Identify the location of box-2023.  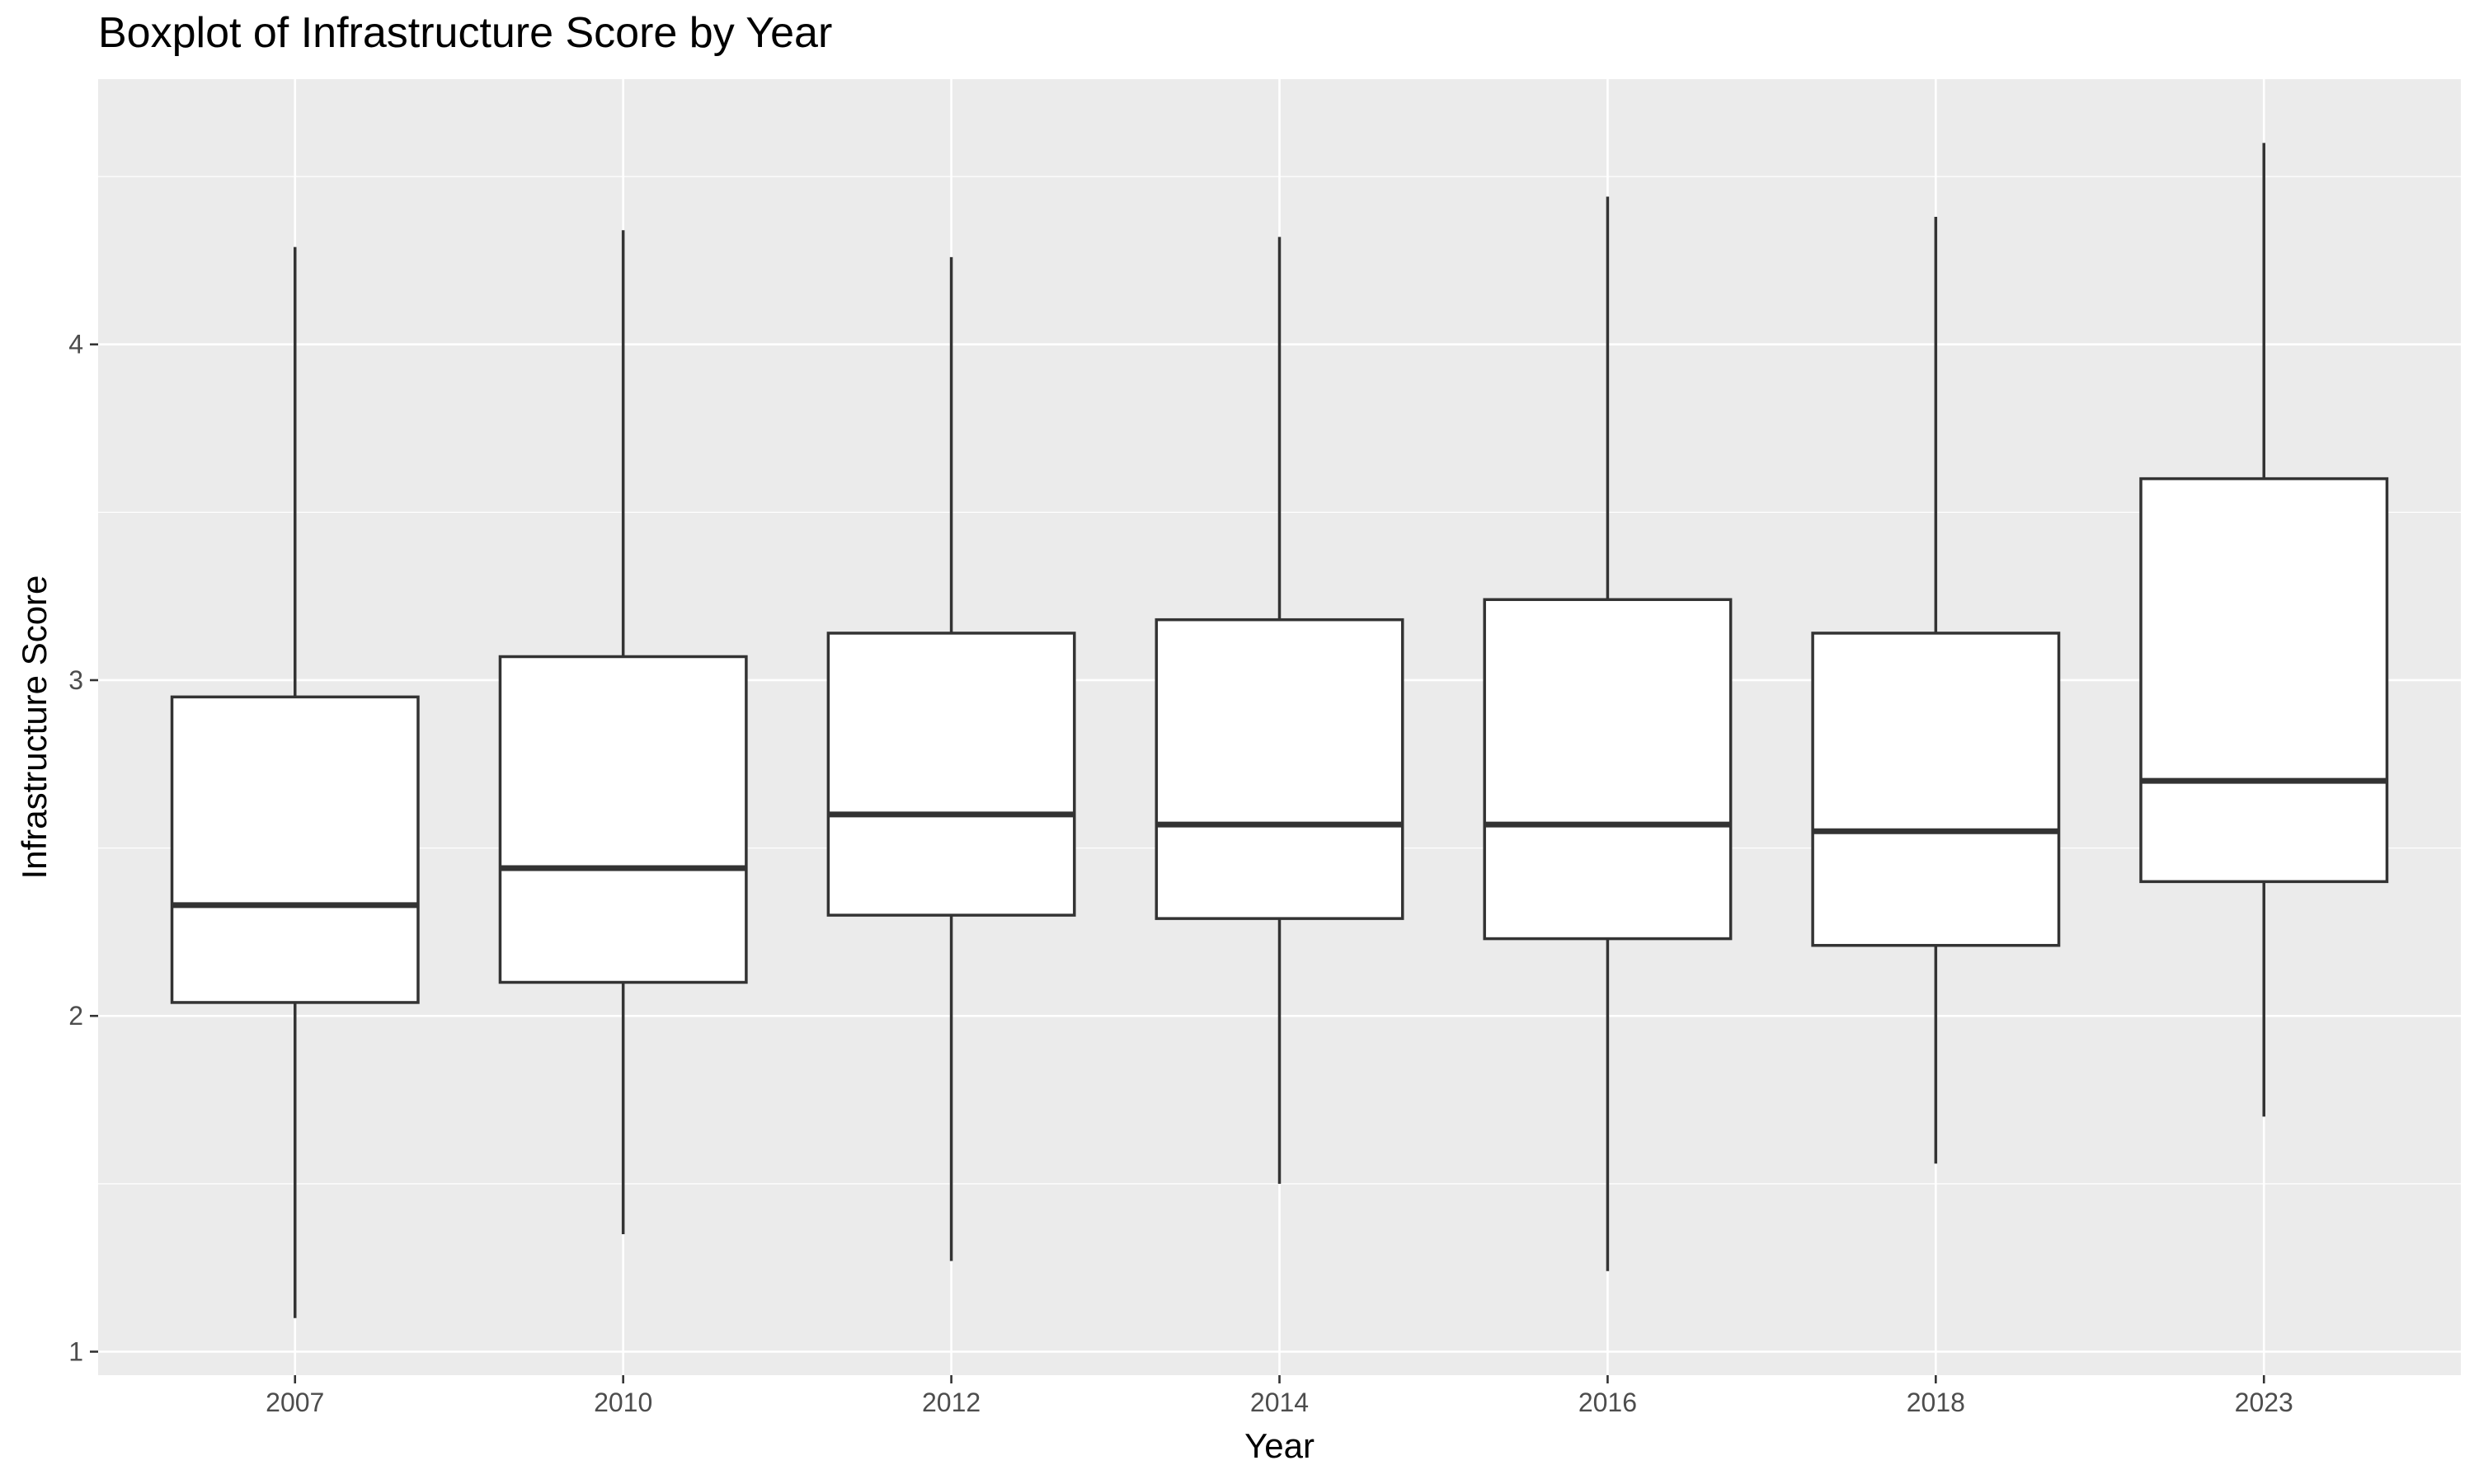
(2264, 630).